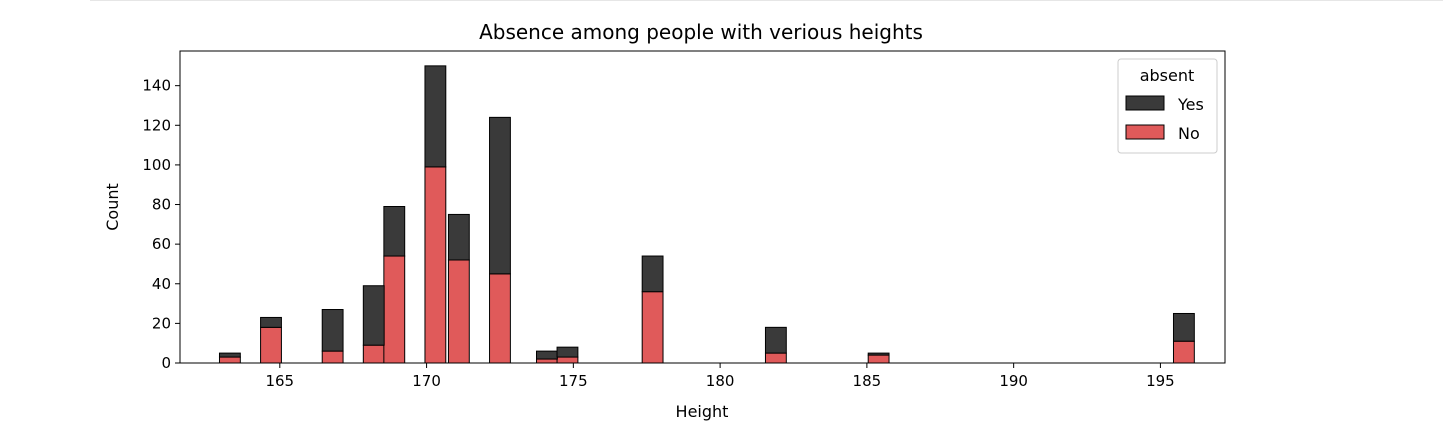 This screenshot has height=445, width=1443. What do you see at coordinates (156, 86) in the screenshot?
I see `y-tick-label: 140` at bounding box center [156, 86].